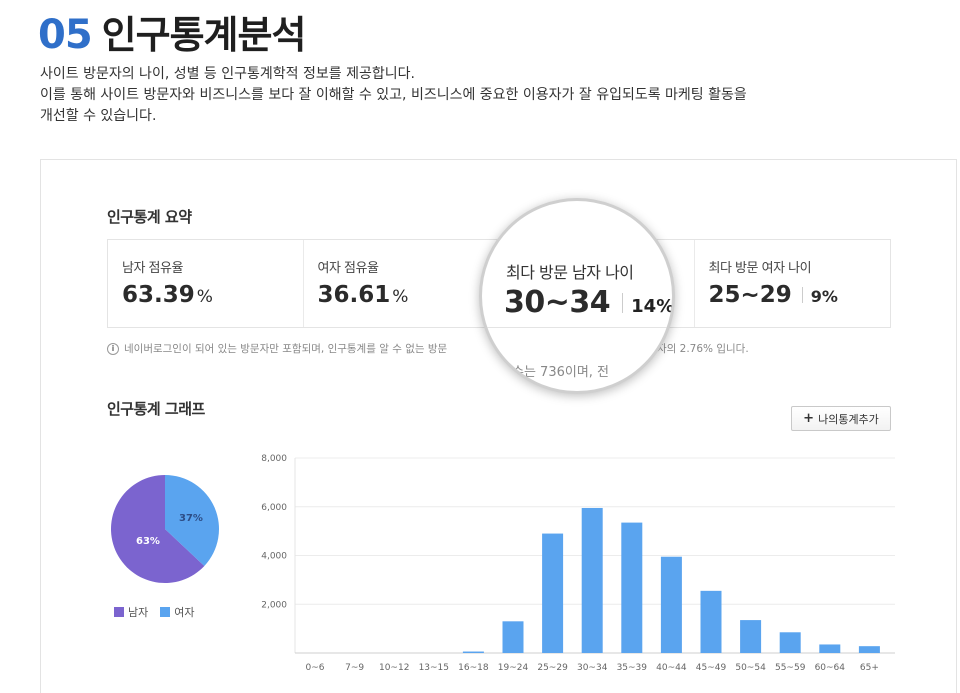  I want to click on legend-item-male: 남자, so click(131, 612).